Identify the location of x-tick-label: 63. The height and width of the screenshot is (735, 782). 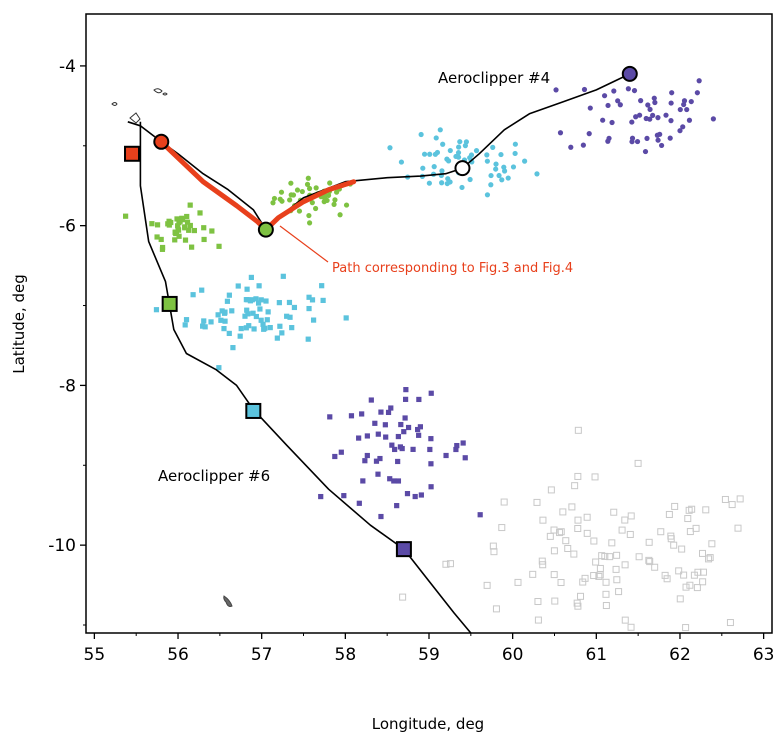
(764, 655).